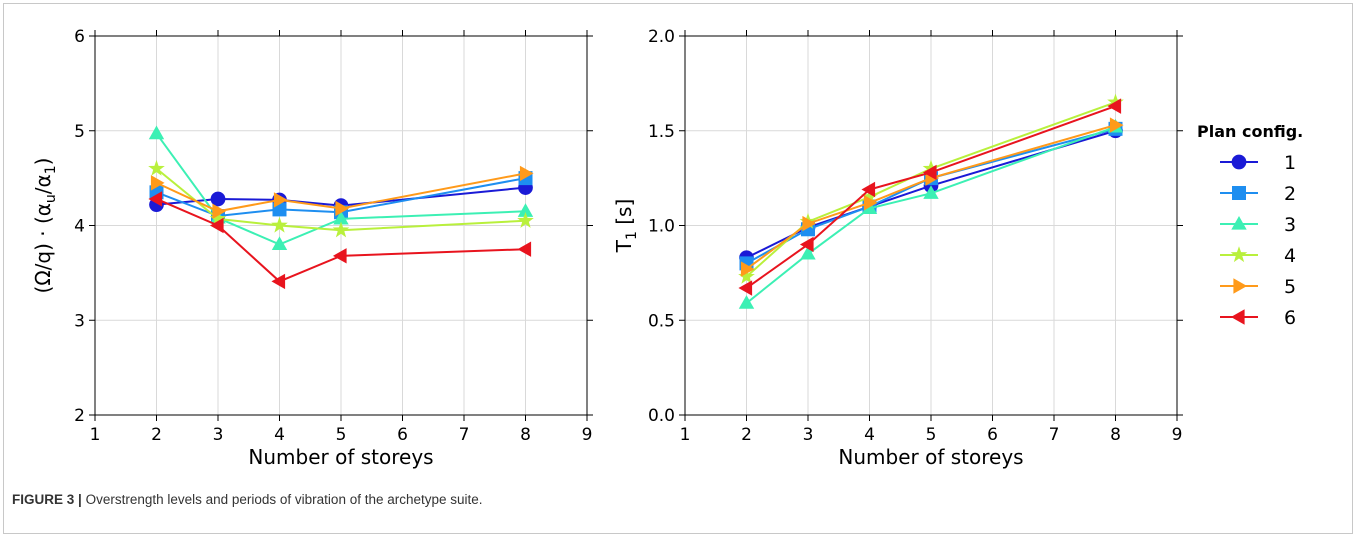 Image resolution: width=1358 pixels, height=540 pixels. What do you see at coordinates (1250, 225) in the screenshot?
I see `legend: Plan config. 1 2 3 4 5 6` at bounding box center [1250, 225].